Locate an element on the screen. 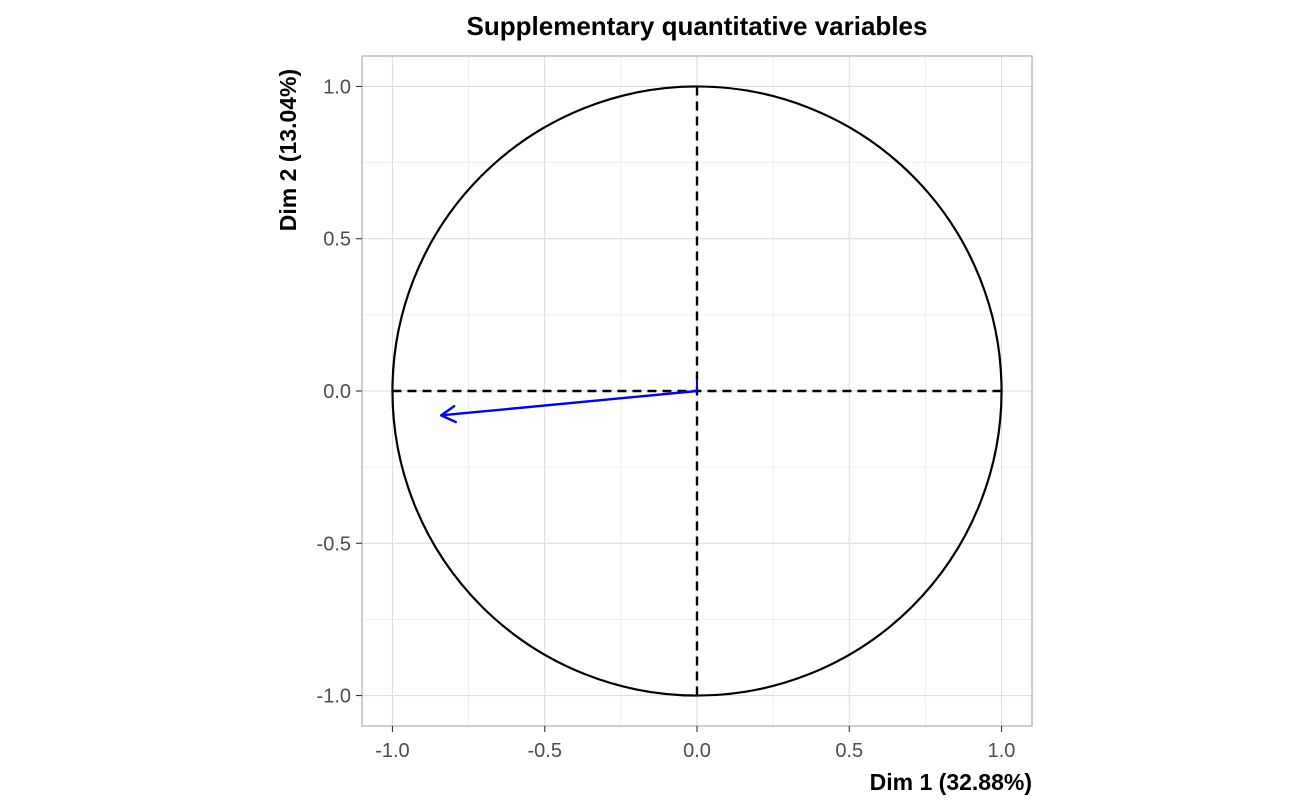  x-tick-label-4: 1.0 is located at coordinates (1002, 751).